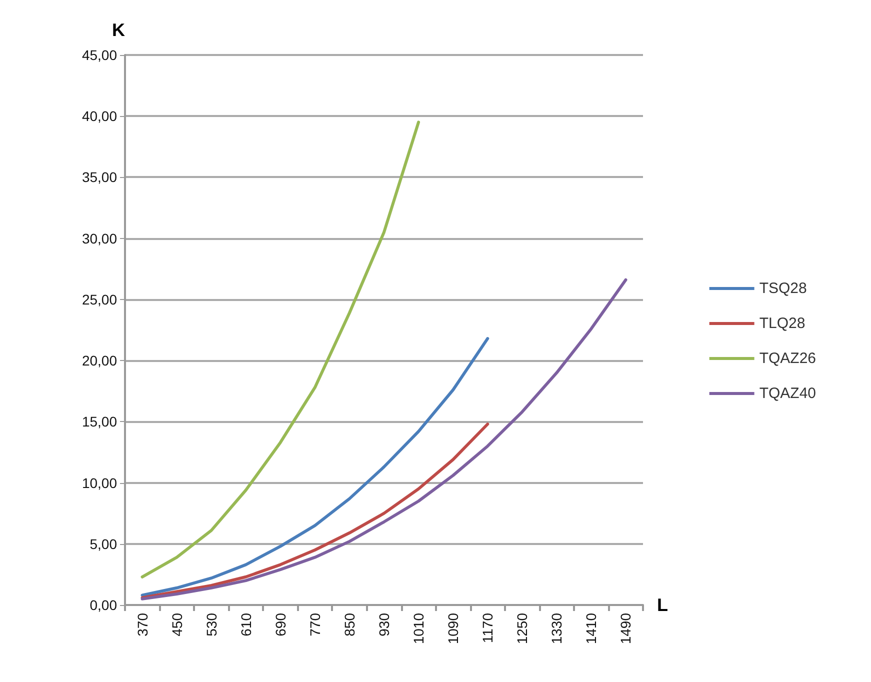 This screenshot has height=682, width=871. What do you see at coordinates (118, 30) in the screenshot?
I see `y-axis-title: K` at bounding box center [118, 30].